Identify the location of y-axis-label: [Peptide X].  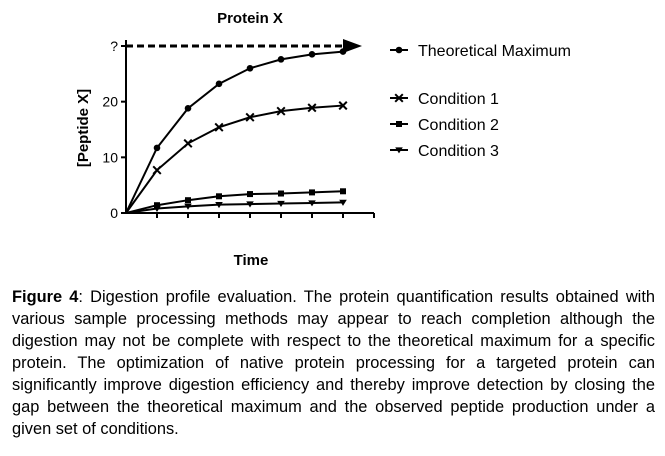
(83, 128).